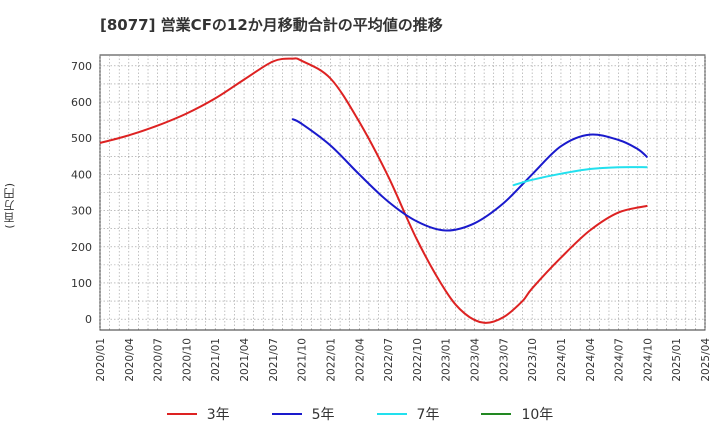  What do you see at coordinates (620, 360) in the screenshot?
I see `x-tick-label: 2024/07` at bounding box center [620, 360].